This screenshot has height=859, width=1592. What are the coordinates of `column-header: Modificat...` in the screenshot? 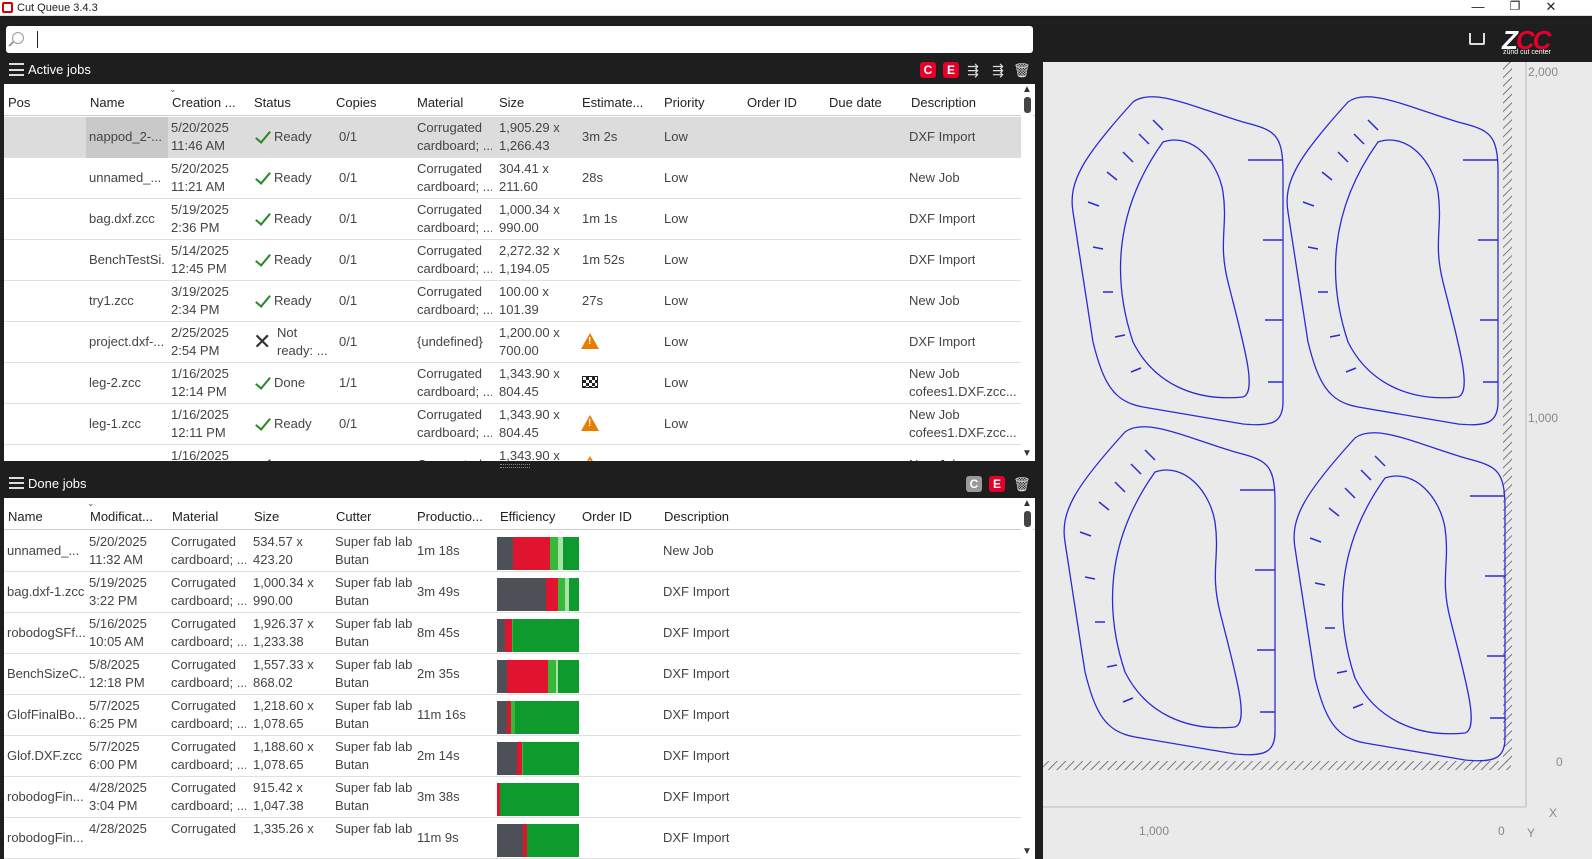 It's located at (121, 516).